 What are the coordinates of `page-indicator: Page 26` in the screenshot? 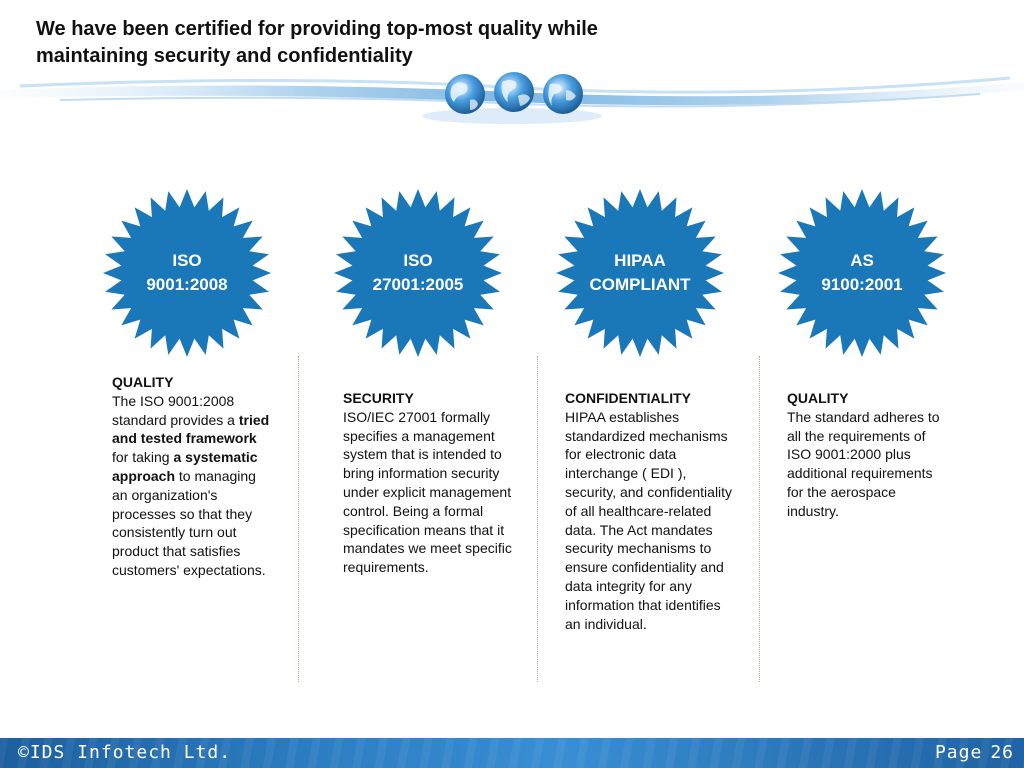 It's located at (974, 752).